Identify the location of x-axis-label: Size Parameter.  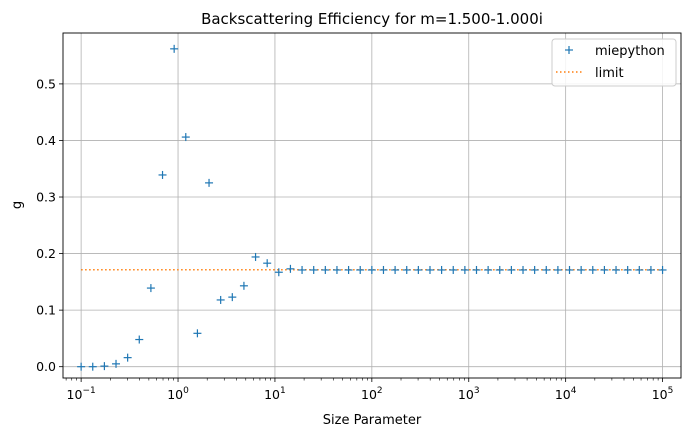
(372, 420).